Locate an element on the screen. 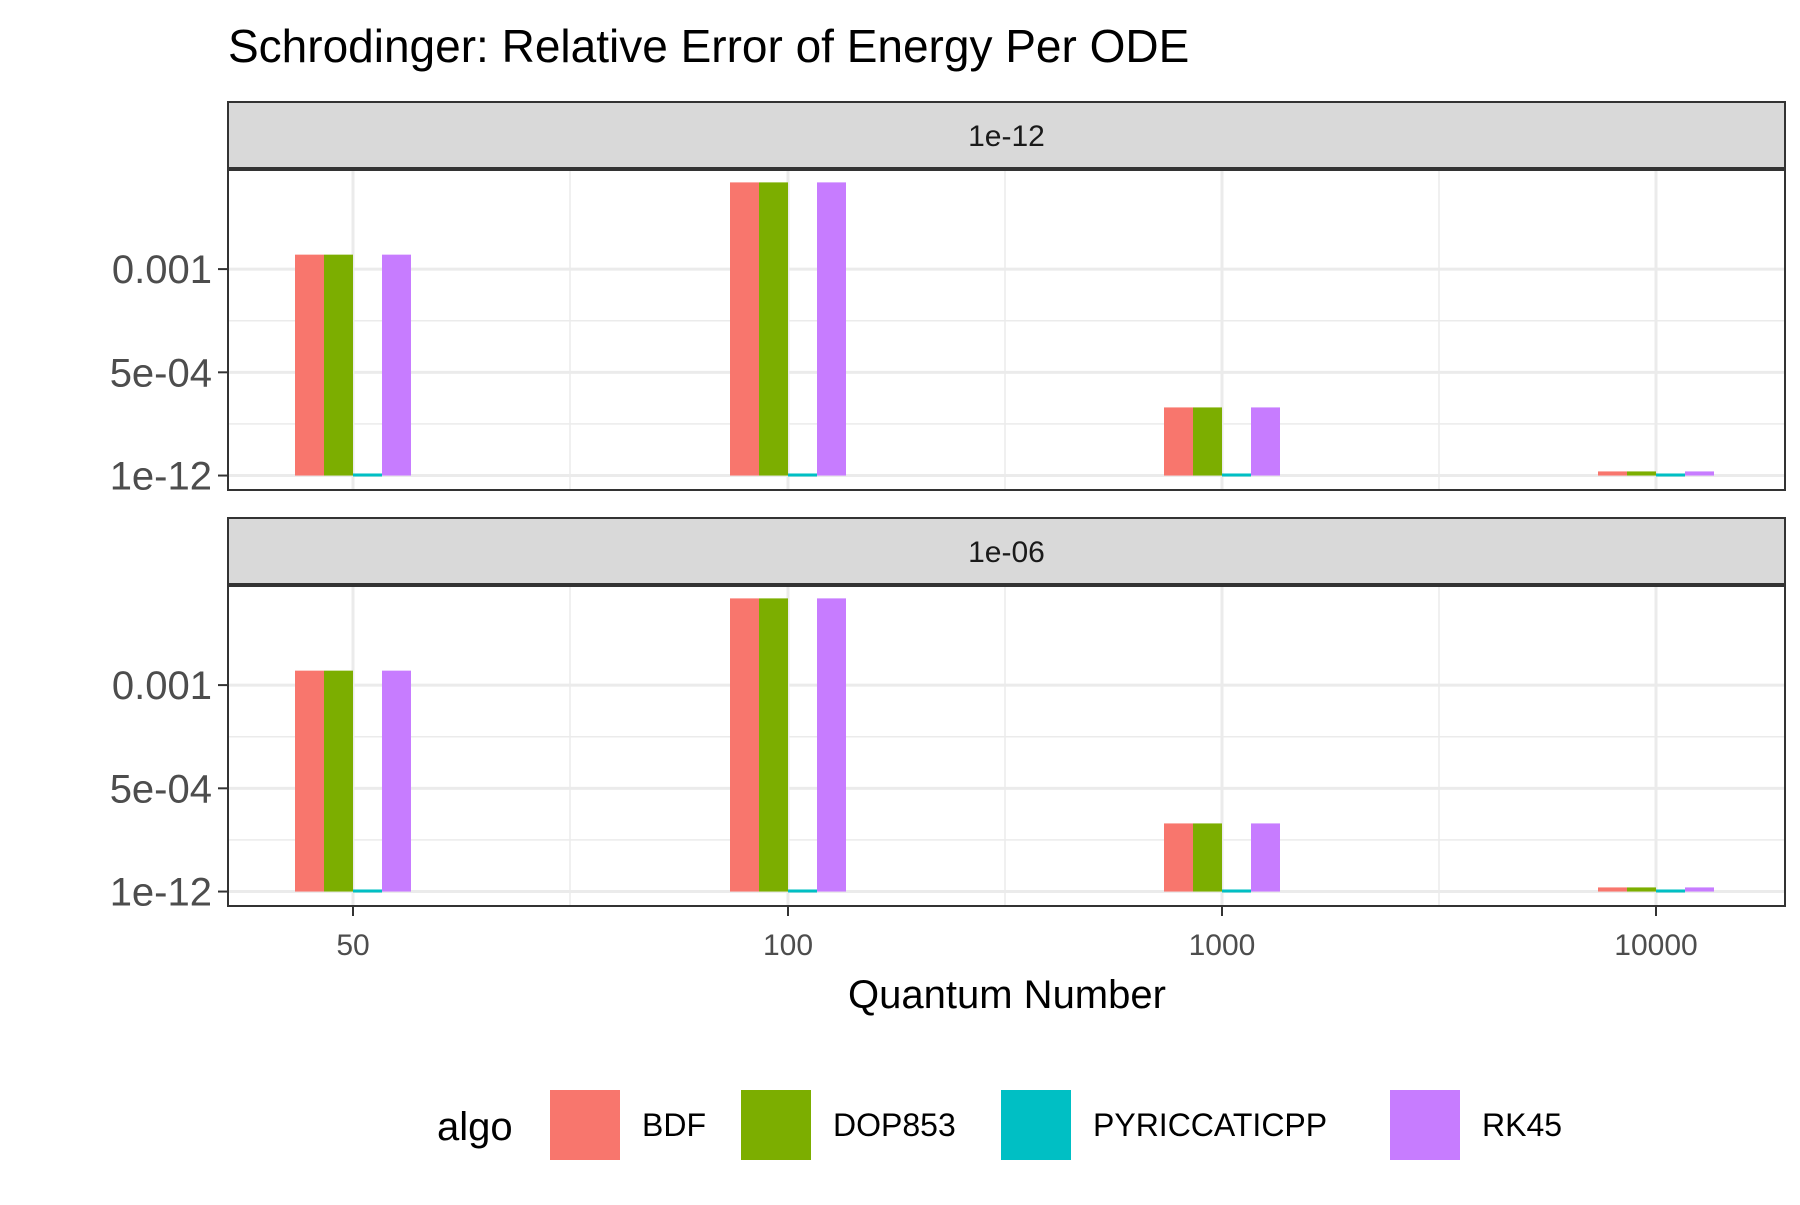 The image size is (1800, 1205). legend-key-bdf is located at coordinates (585, 1125).